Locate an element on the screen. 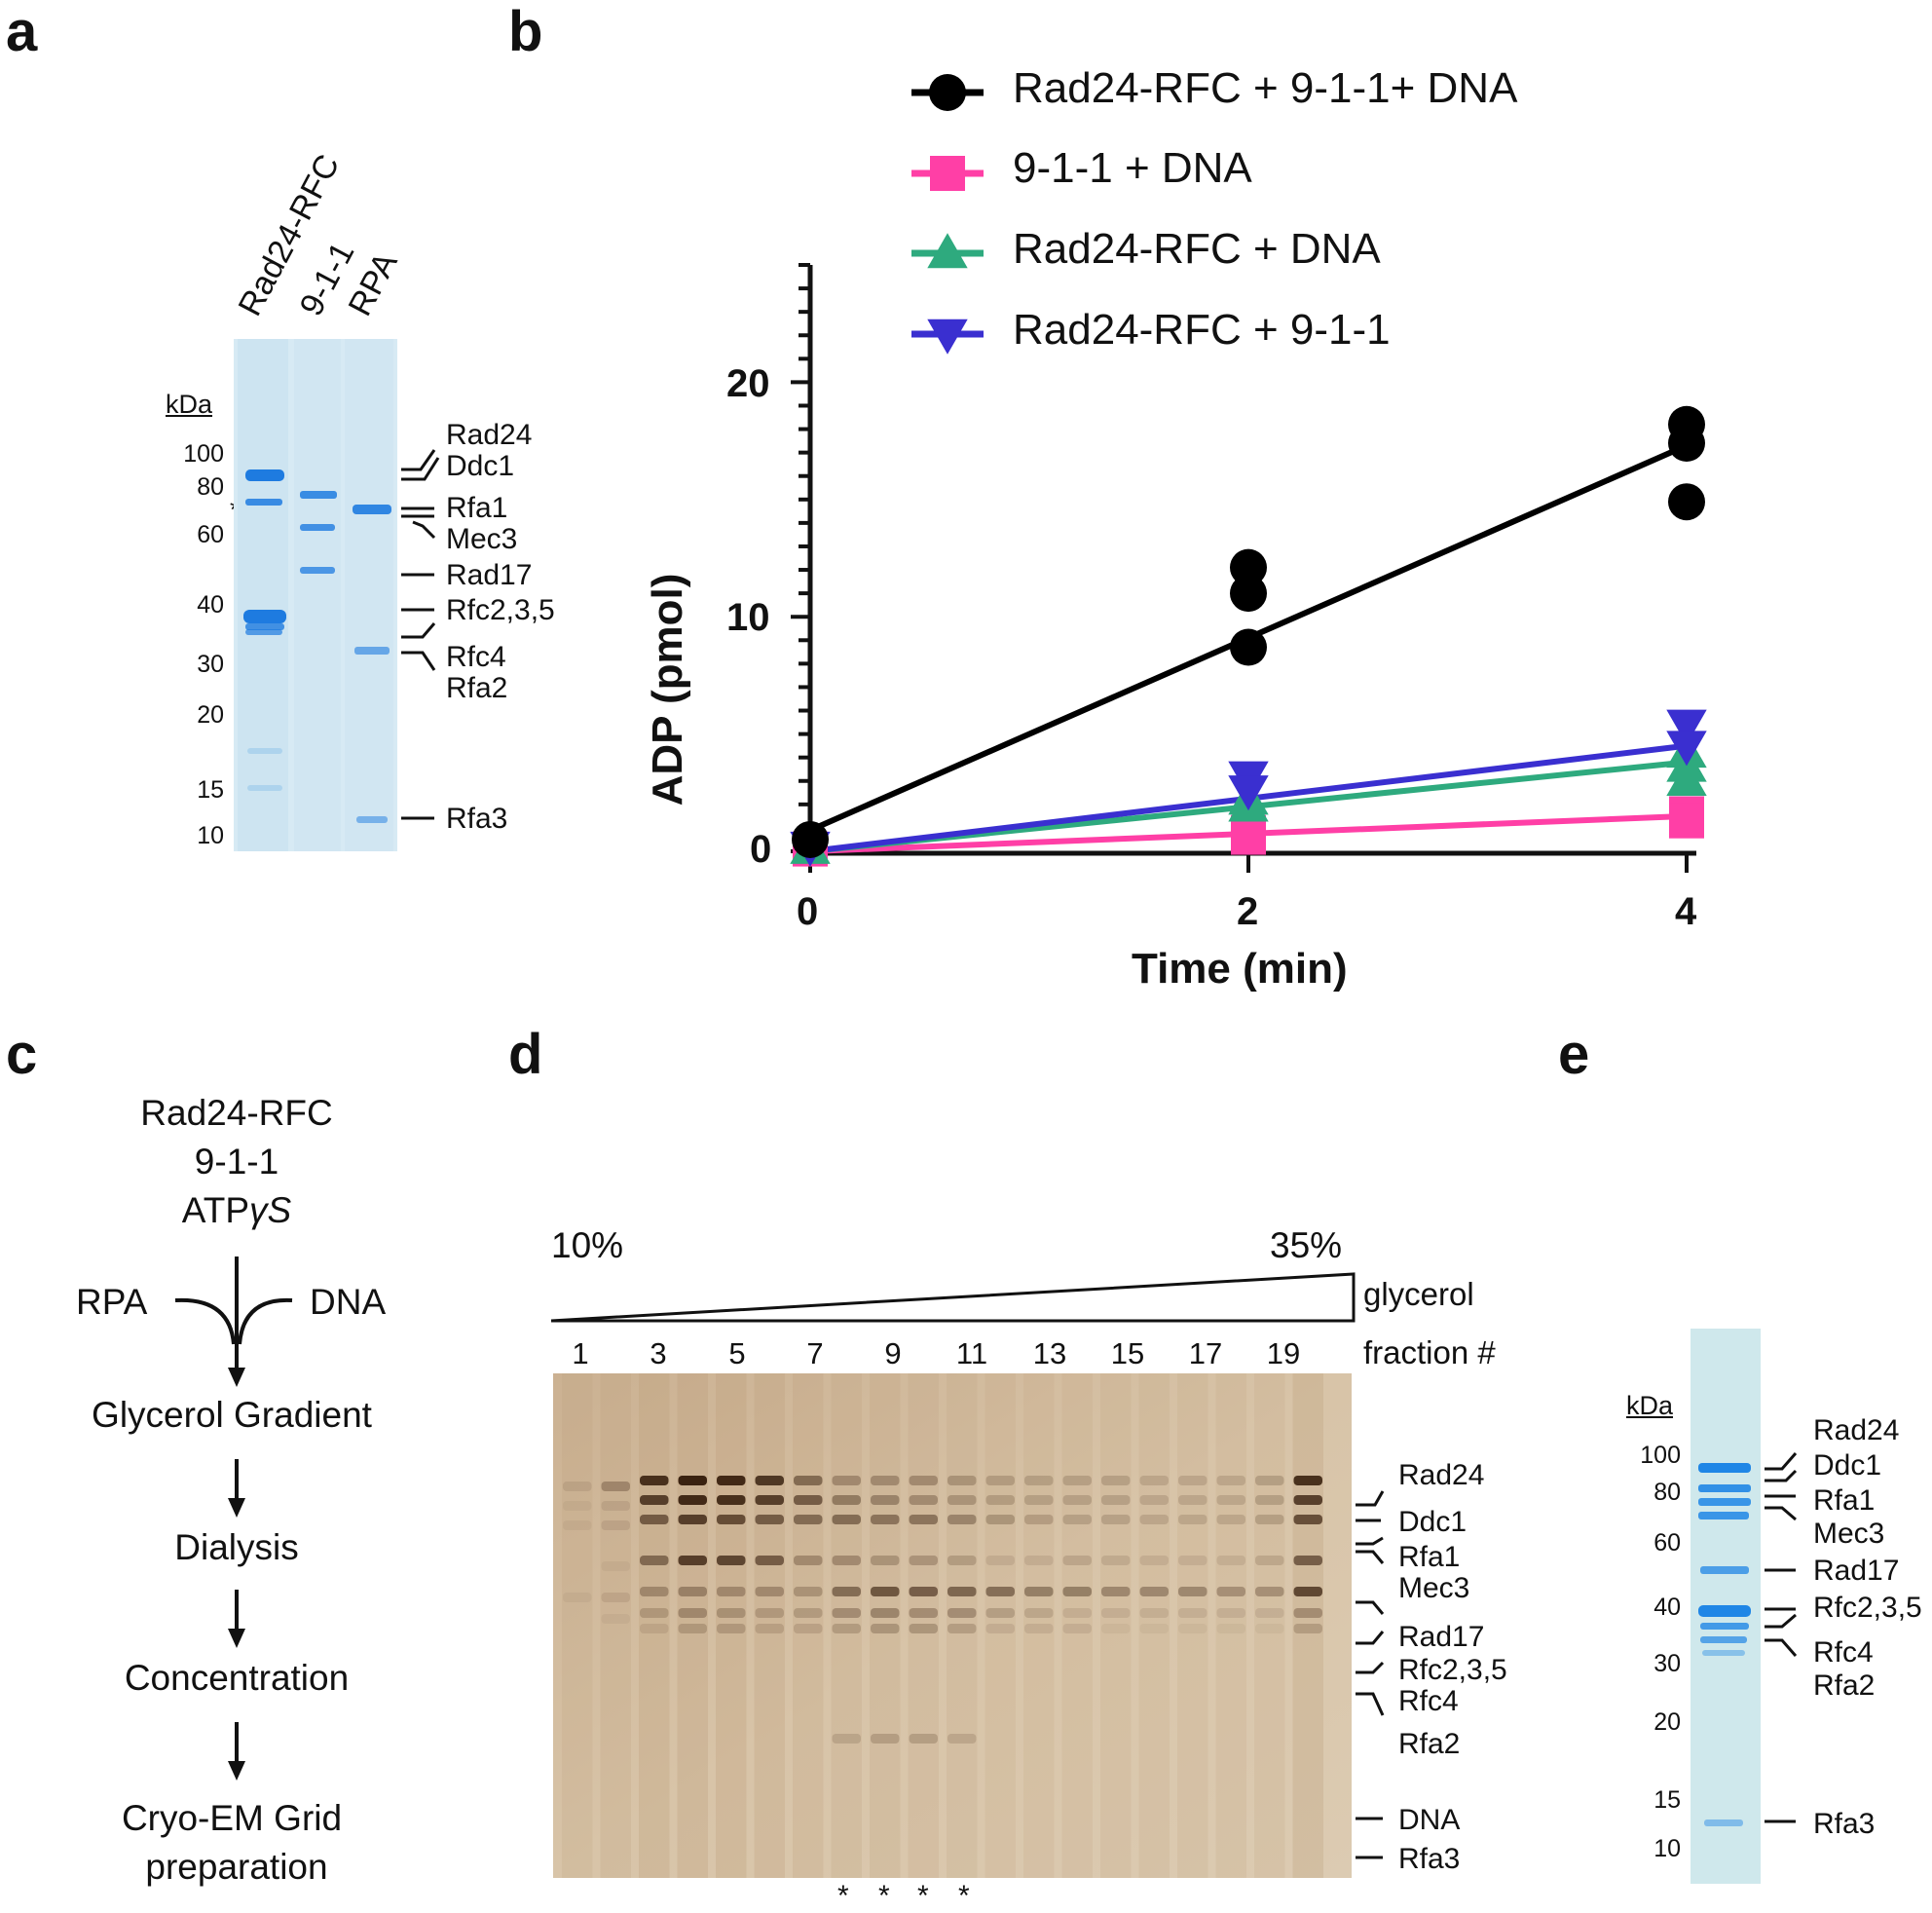 The width and height of the screenshot is (1932, 1913). gamma-s-text: γS is located at coordinates (271, 1210).